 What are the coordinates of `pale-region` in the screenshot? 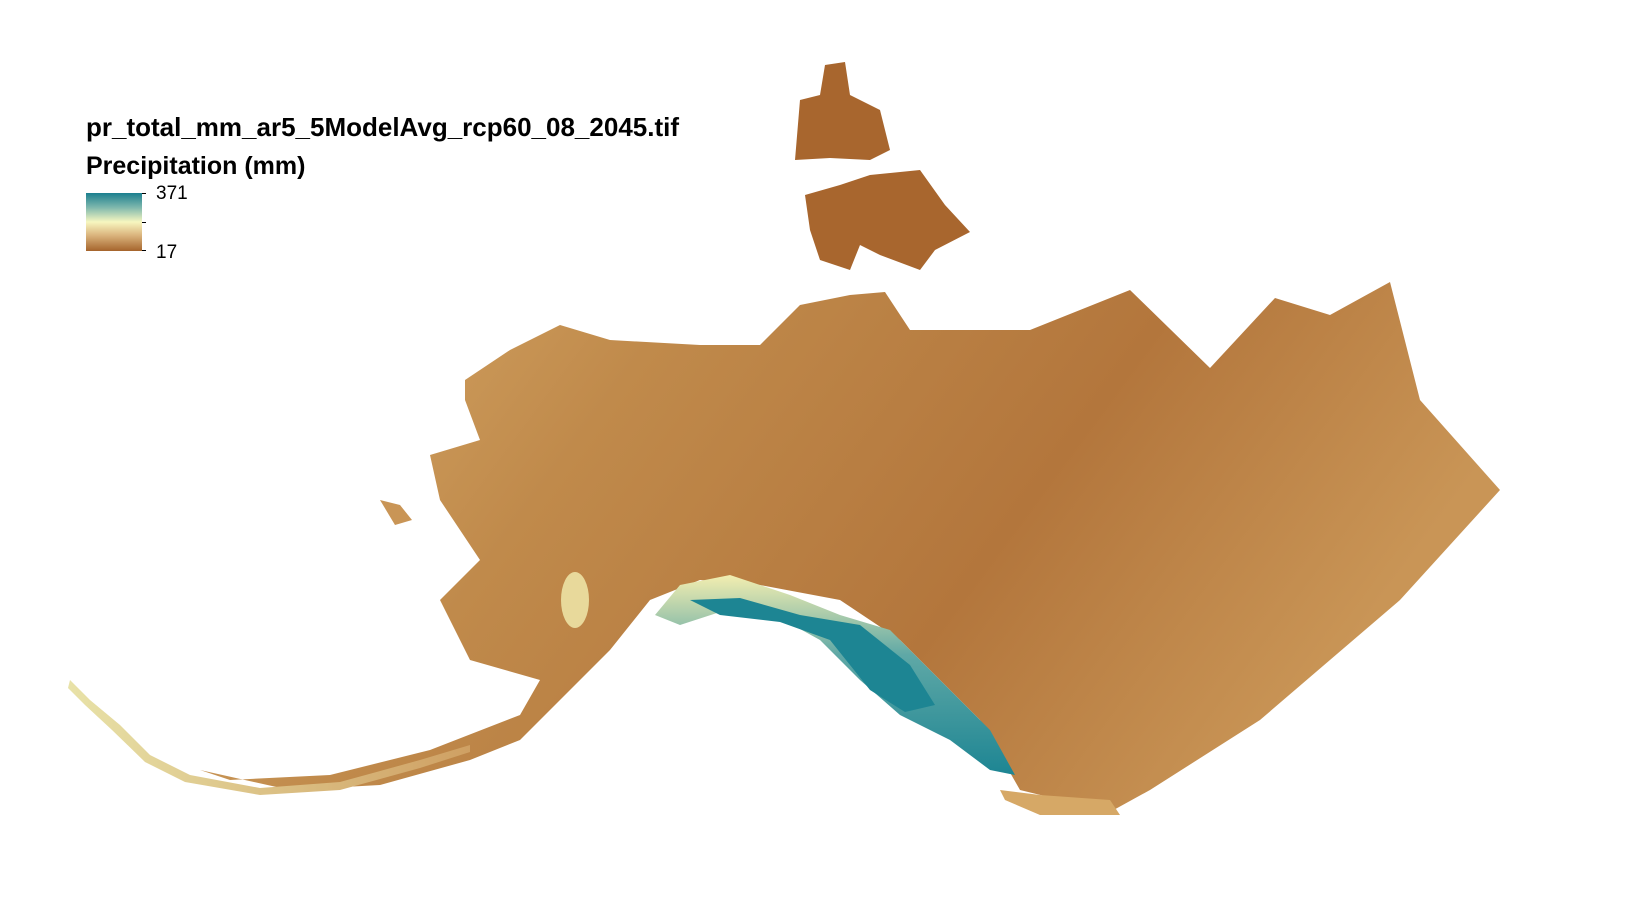 It's located at (575, 600).